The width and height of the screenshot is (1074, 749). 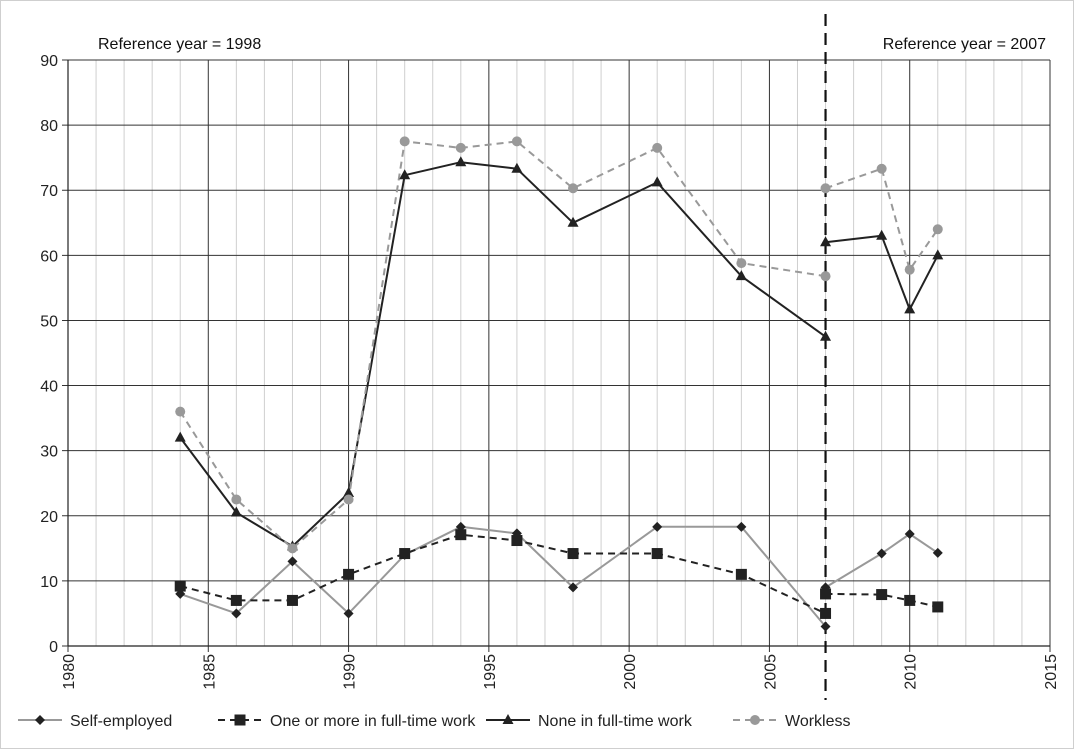 What do you see at coordinates (560, 672) in the screenshot?
I see `x-axis-tick-labels: 1980 1985 1990 1995 2000 2005 2010 2015` at bounding box center [560, 672].